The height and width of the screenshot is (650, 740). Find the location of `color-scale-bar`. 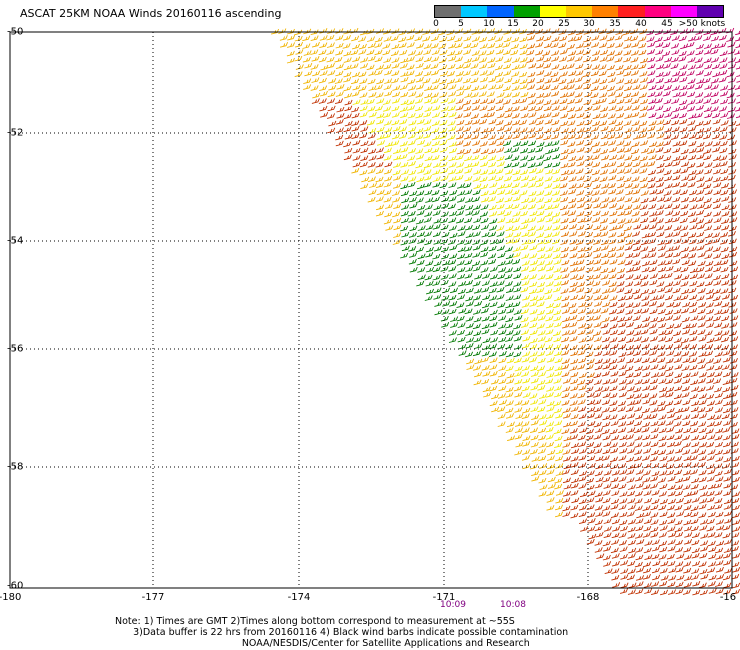

color-scale-bar is located at coordinates (579, 11).